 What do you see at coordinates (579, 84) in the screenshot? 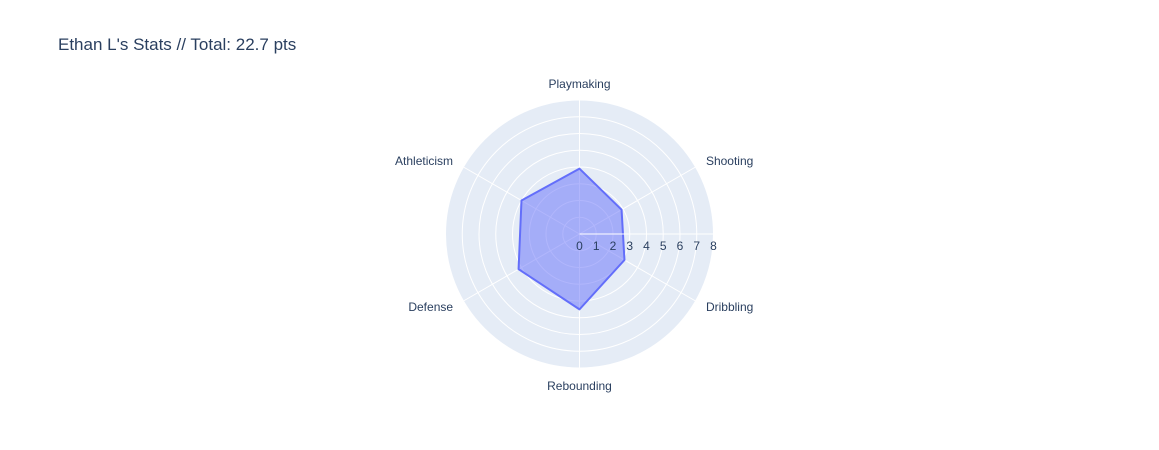
I see `angular-label: Playmaking` at bounding box center [579, 84].